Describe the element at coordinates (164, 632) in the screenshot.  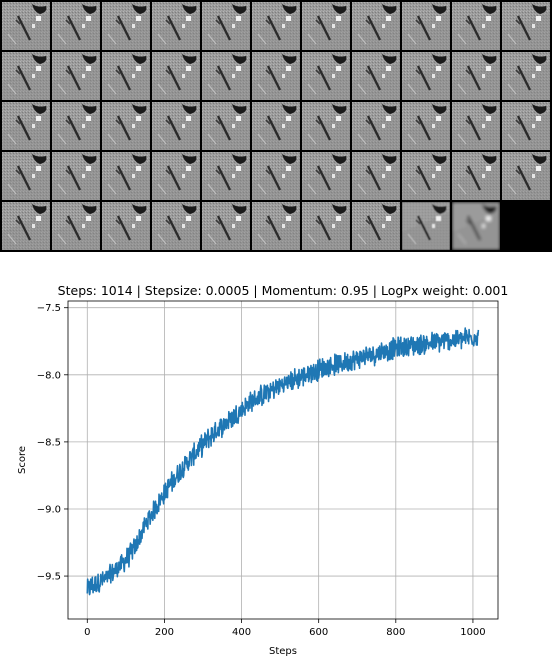
I see `x-tick-label: 200` at that location.